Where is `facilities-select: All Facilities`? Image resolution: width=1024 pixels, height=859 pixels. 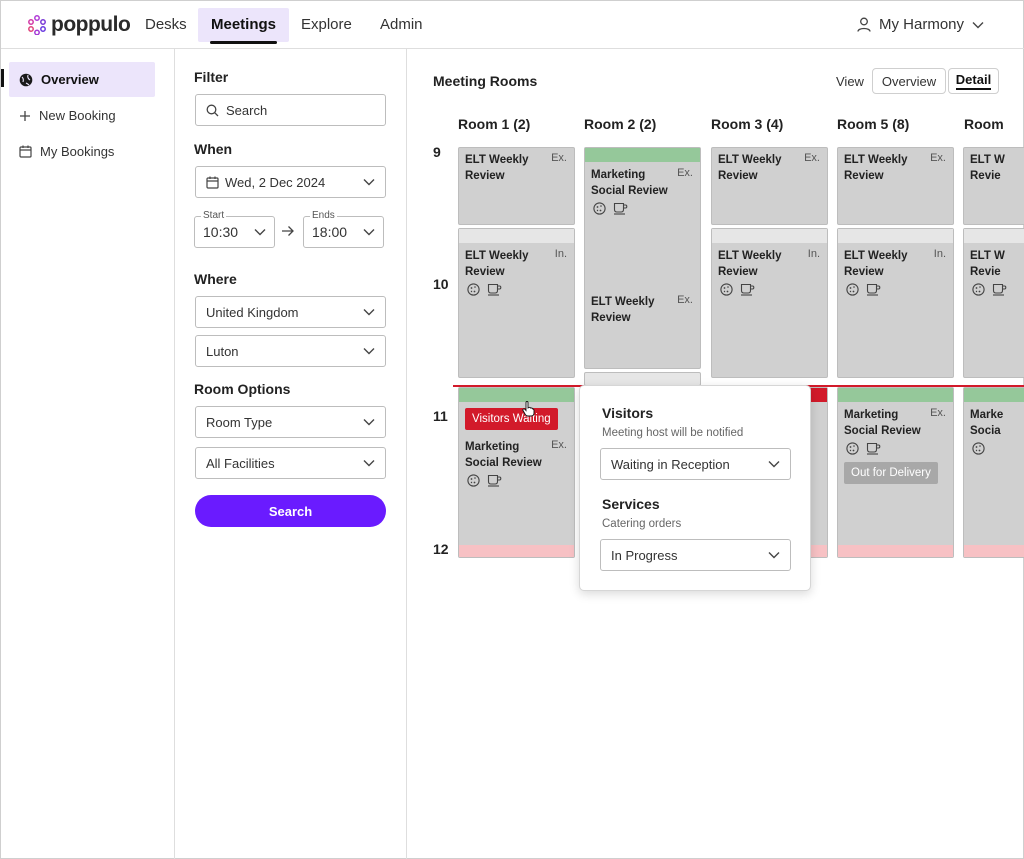 facilities-select: All Facilities is located at coordinates (290, 463).